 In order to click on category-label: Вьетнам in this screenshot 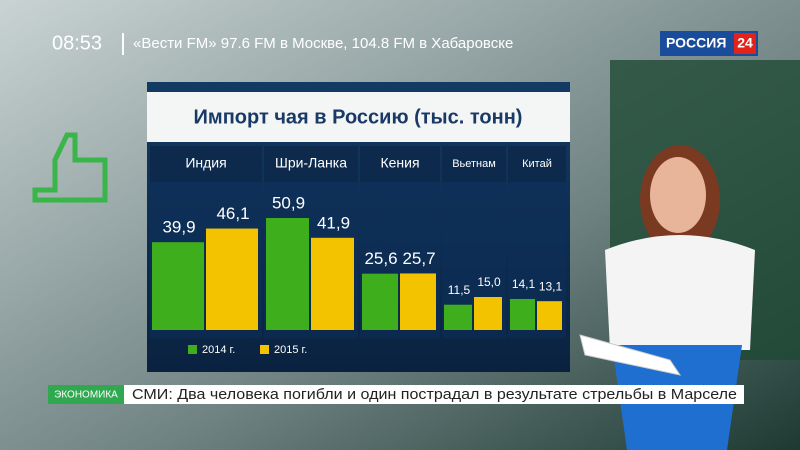, I will do `click(474, 164)`.